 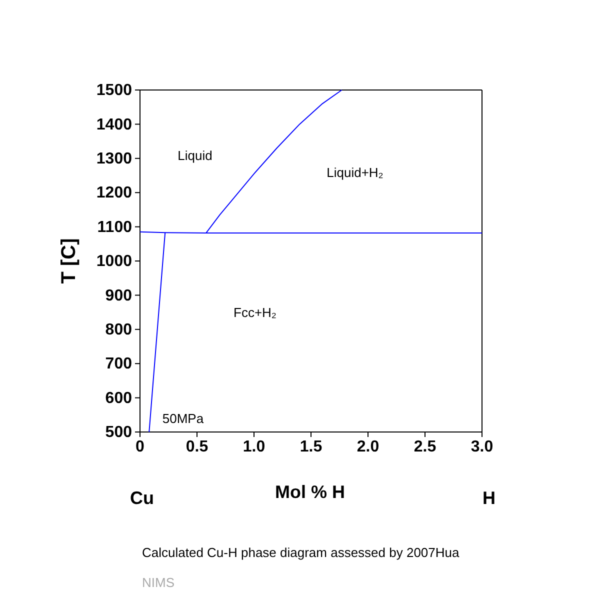 What do you see at coordinates (118, 433) in the screenshot?
I see `y-tick-label: 500` at bounding box center [118, 433].